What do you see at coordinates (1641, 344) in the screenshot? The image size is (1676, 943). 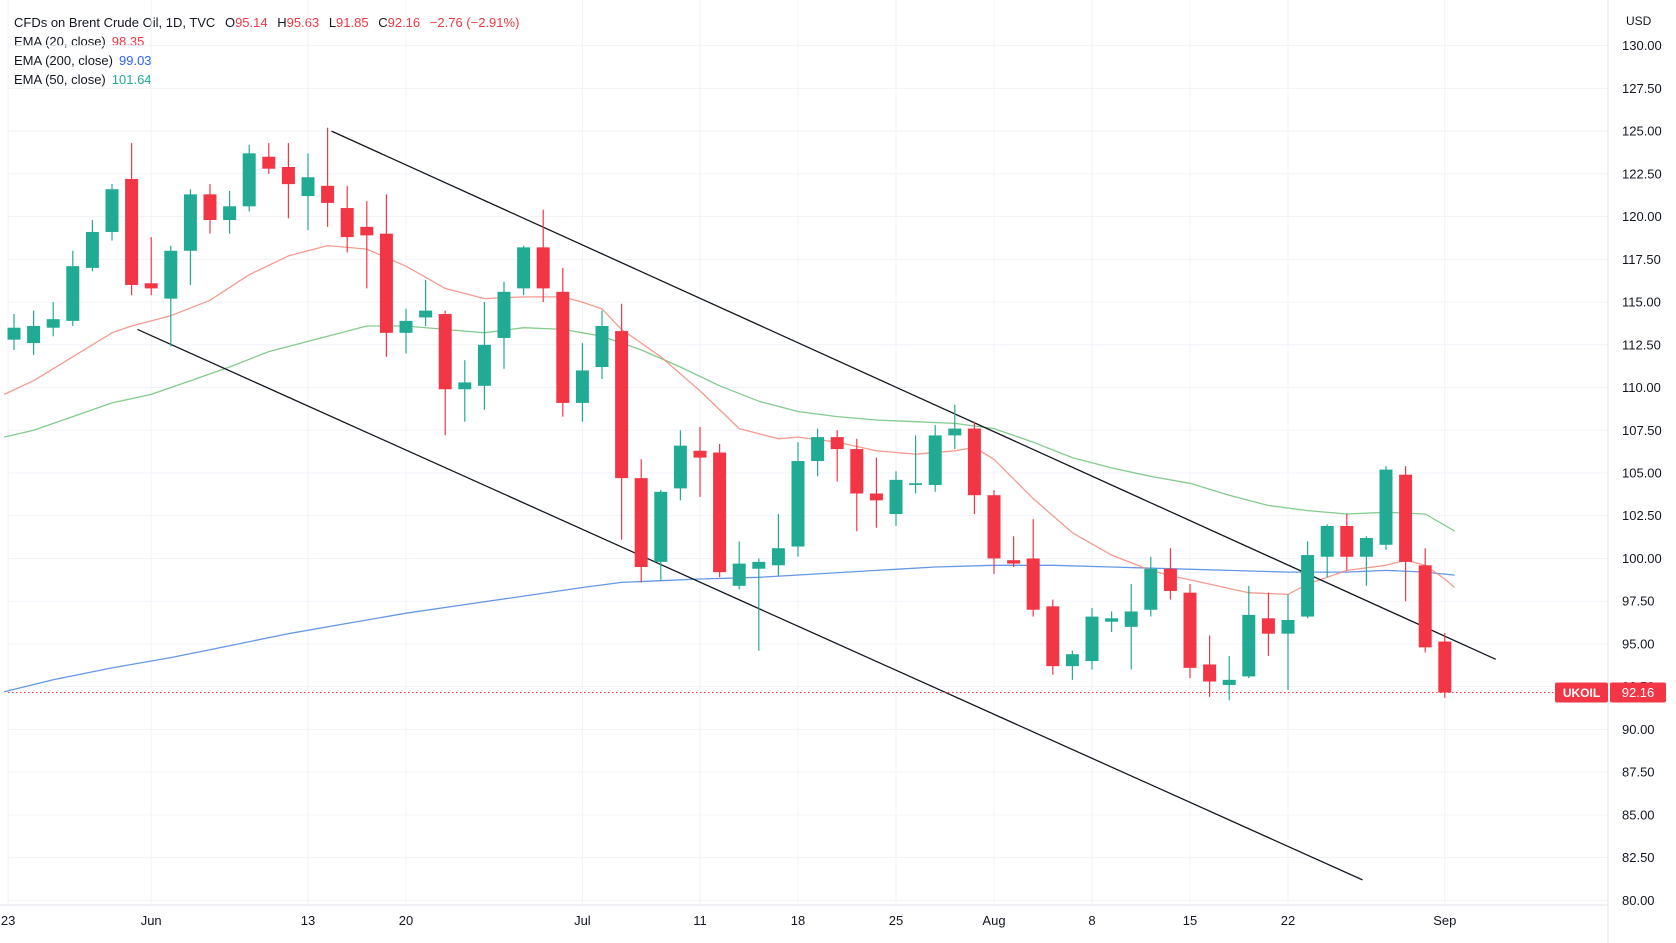 I see `price-tick-label: 112.50` at bounding box center [1641, 344].